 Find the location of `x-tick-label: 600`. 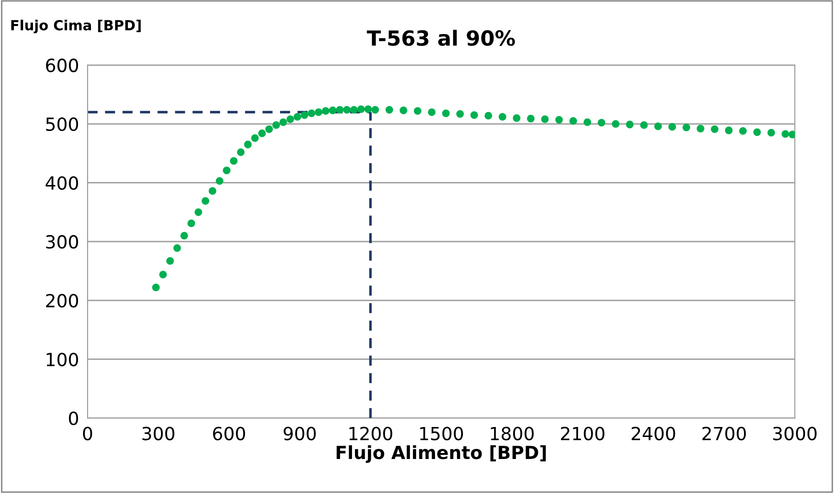

x-tick-label: 600 is located at coordinates (229, 433).